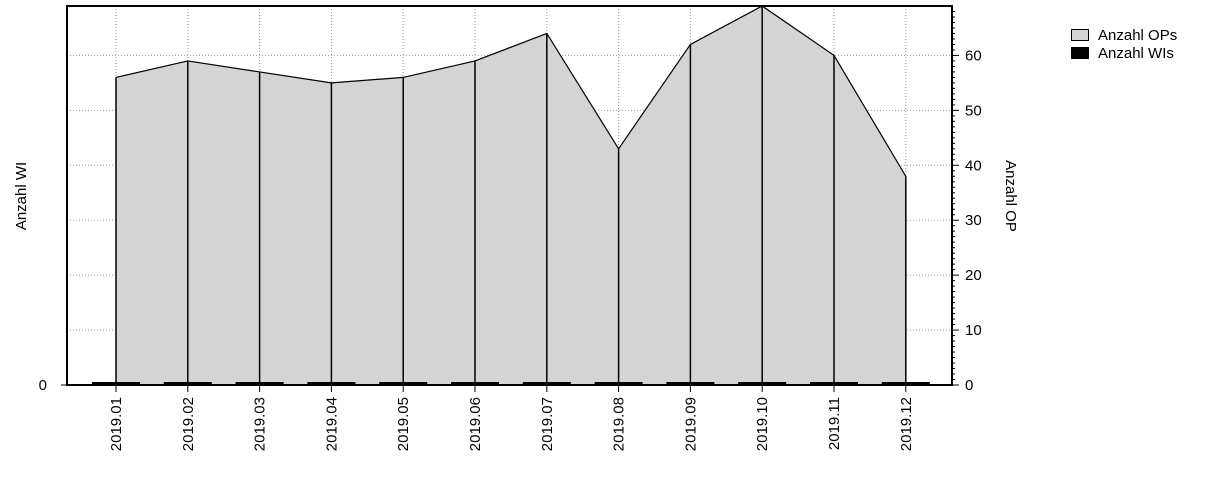  What do you see at coordinates (116, 424) in the screenshot?
I see `x-tick-label: 2019.01` at bounding box center [116, 424].